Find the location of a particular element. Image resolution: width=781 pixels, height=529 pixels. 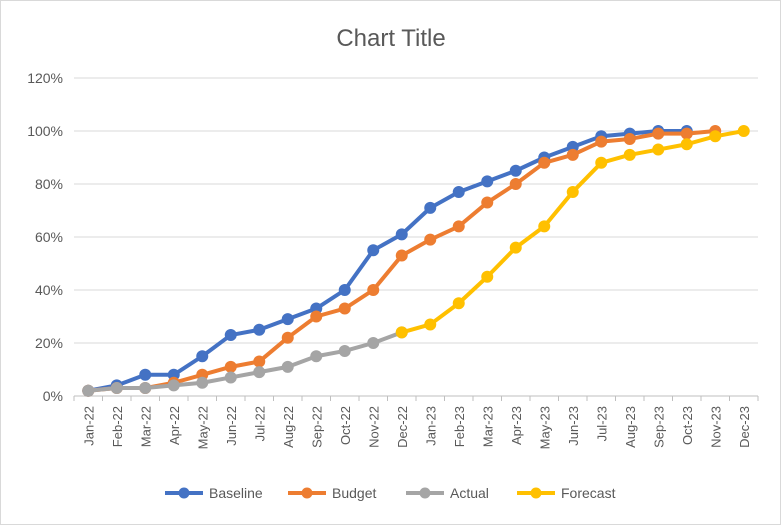

legend-label: Budget is located at coordinates (354, 493).